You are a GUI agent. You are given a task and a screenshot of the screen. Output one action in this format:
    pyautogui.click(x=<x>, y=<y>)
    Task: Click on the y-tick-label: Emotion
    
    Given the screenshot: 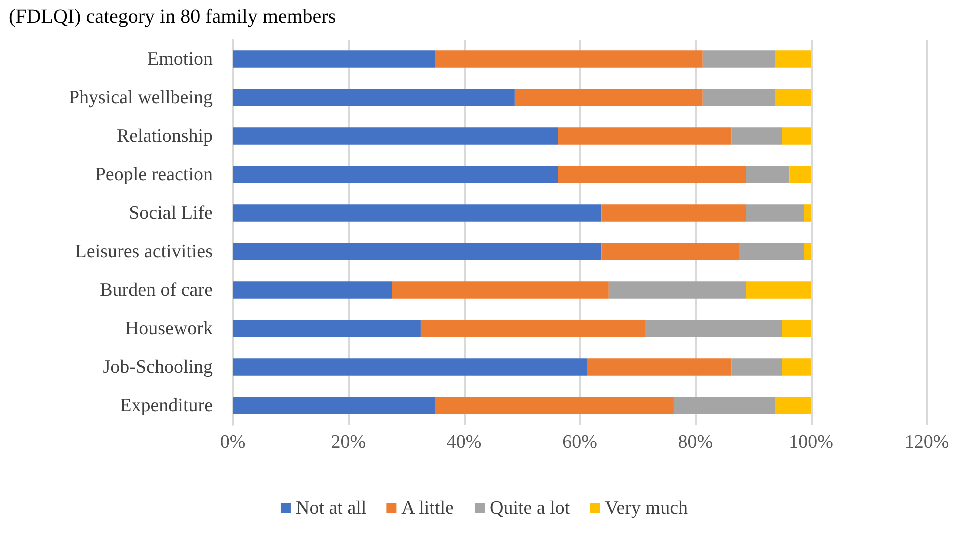 What is the action you would take?
    pyautogui.click(x=181, y=59)
    